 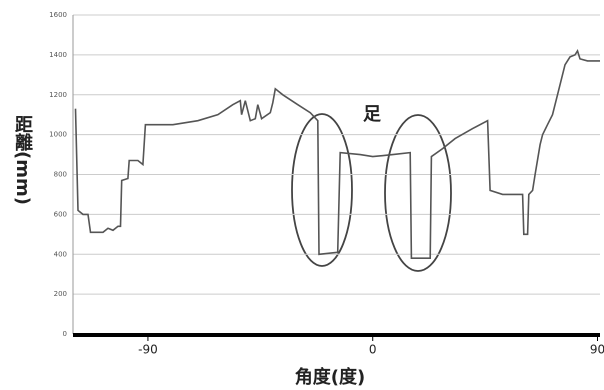 I want to click on y-tick-label: 0, so click(x=65, y=334).